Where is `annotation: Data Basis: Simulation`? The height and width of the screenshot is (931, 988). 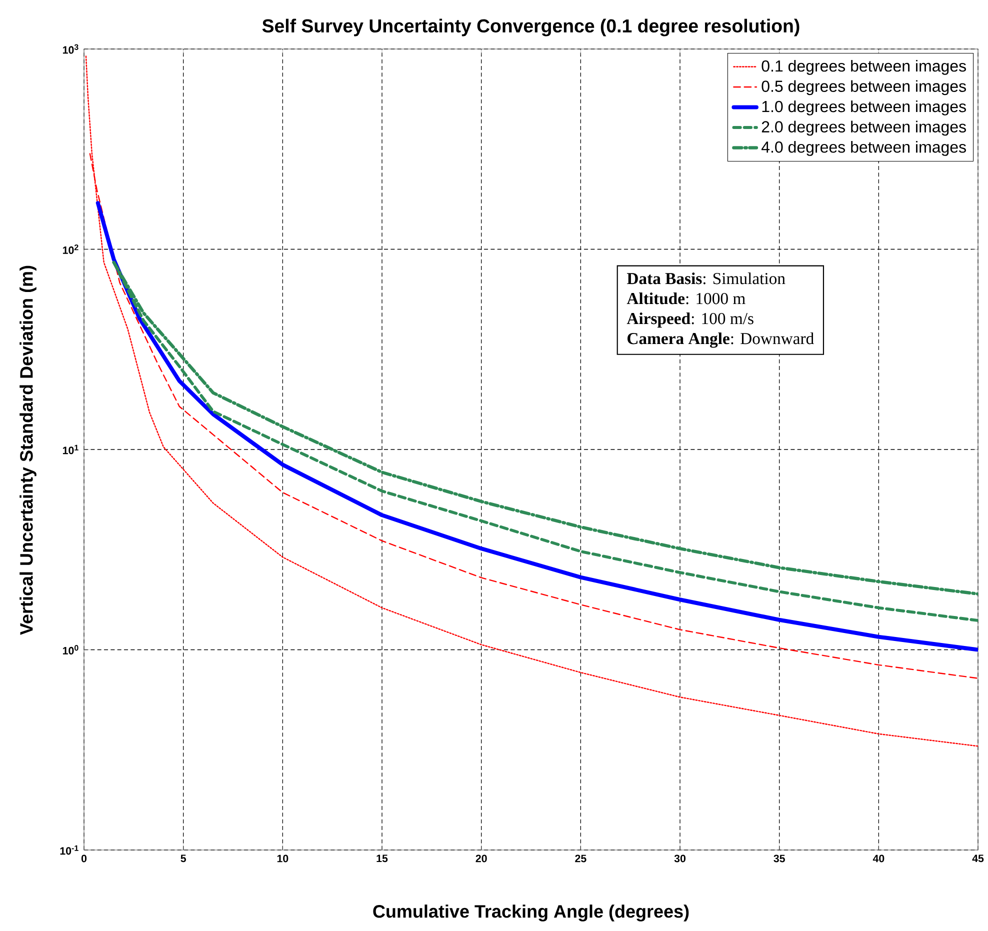 annotation: Data Basis: Simulation is located at coordinates (706, 278).